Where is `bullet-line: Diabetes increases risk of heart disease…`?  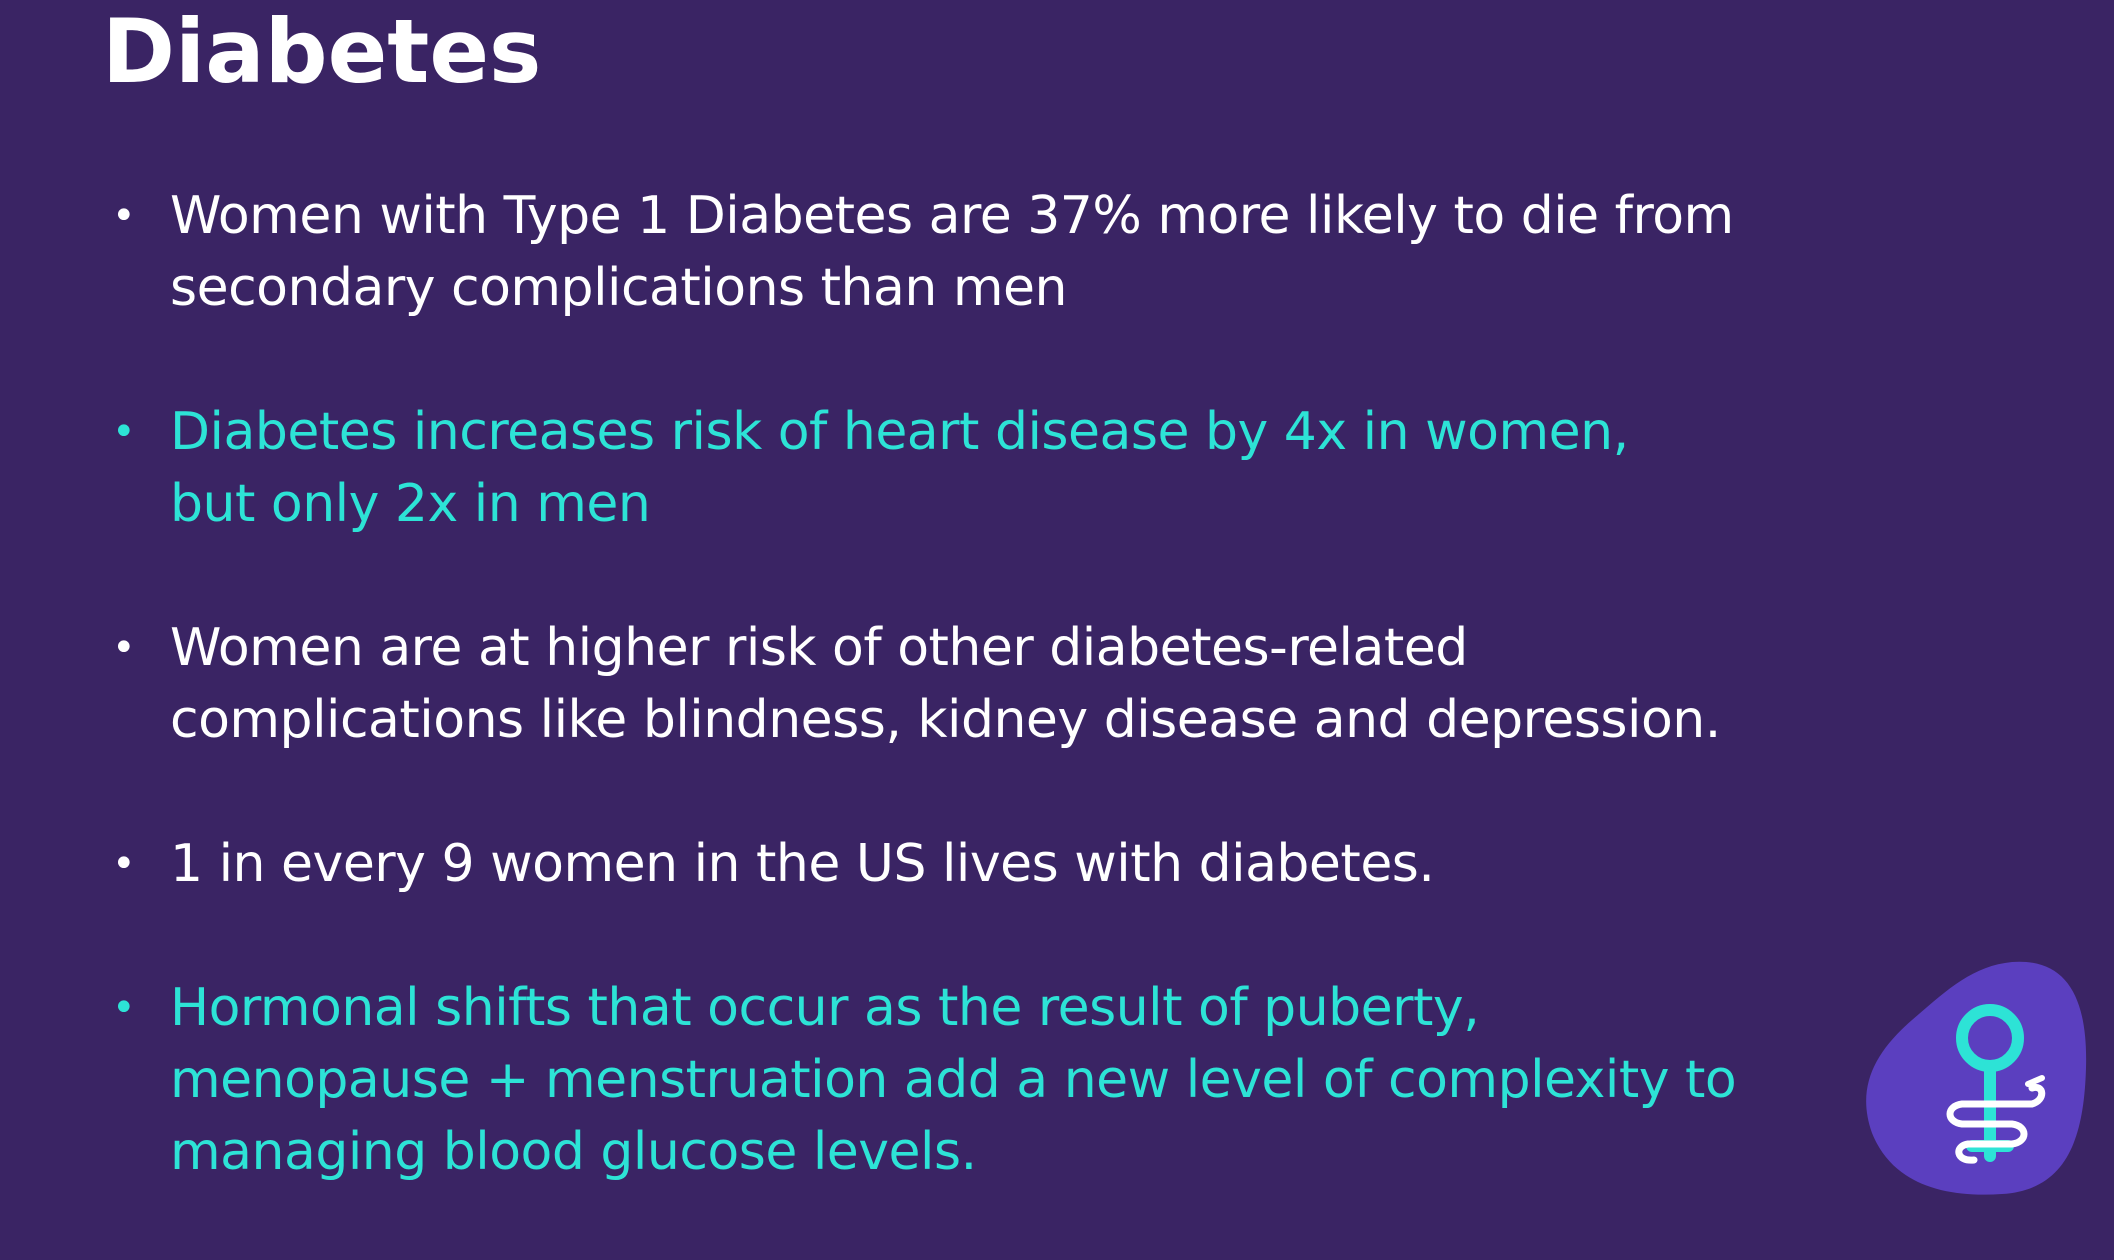
bullet-line: Diabetes increases risk of heart disease… is located at coordinates (899, 432).